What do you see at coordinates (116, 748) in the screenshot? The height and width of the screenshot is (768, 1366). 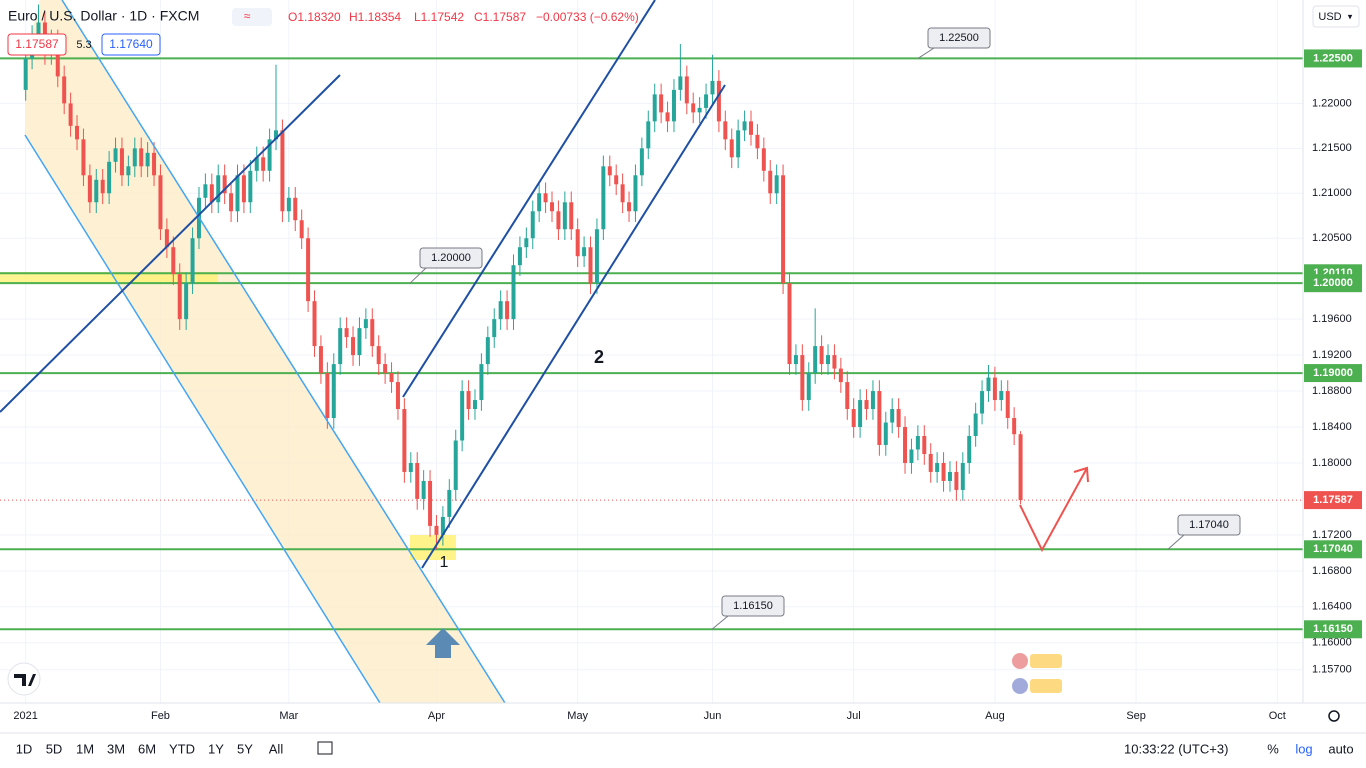 I see `range-button: 3M` at bounding box center [116, 748].